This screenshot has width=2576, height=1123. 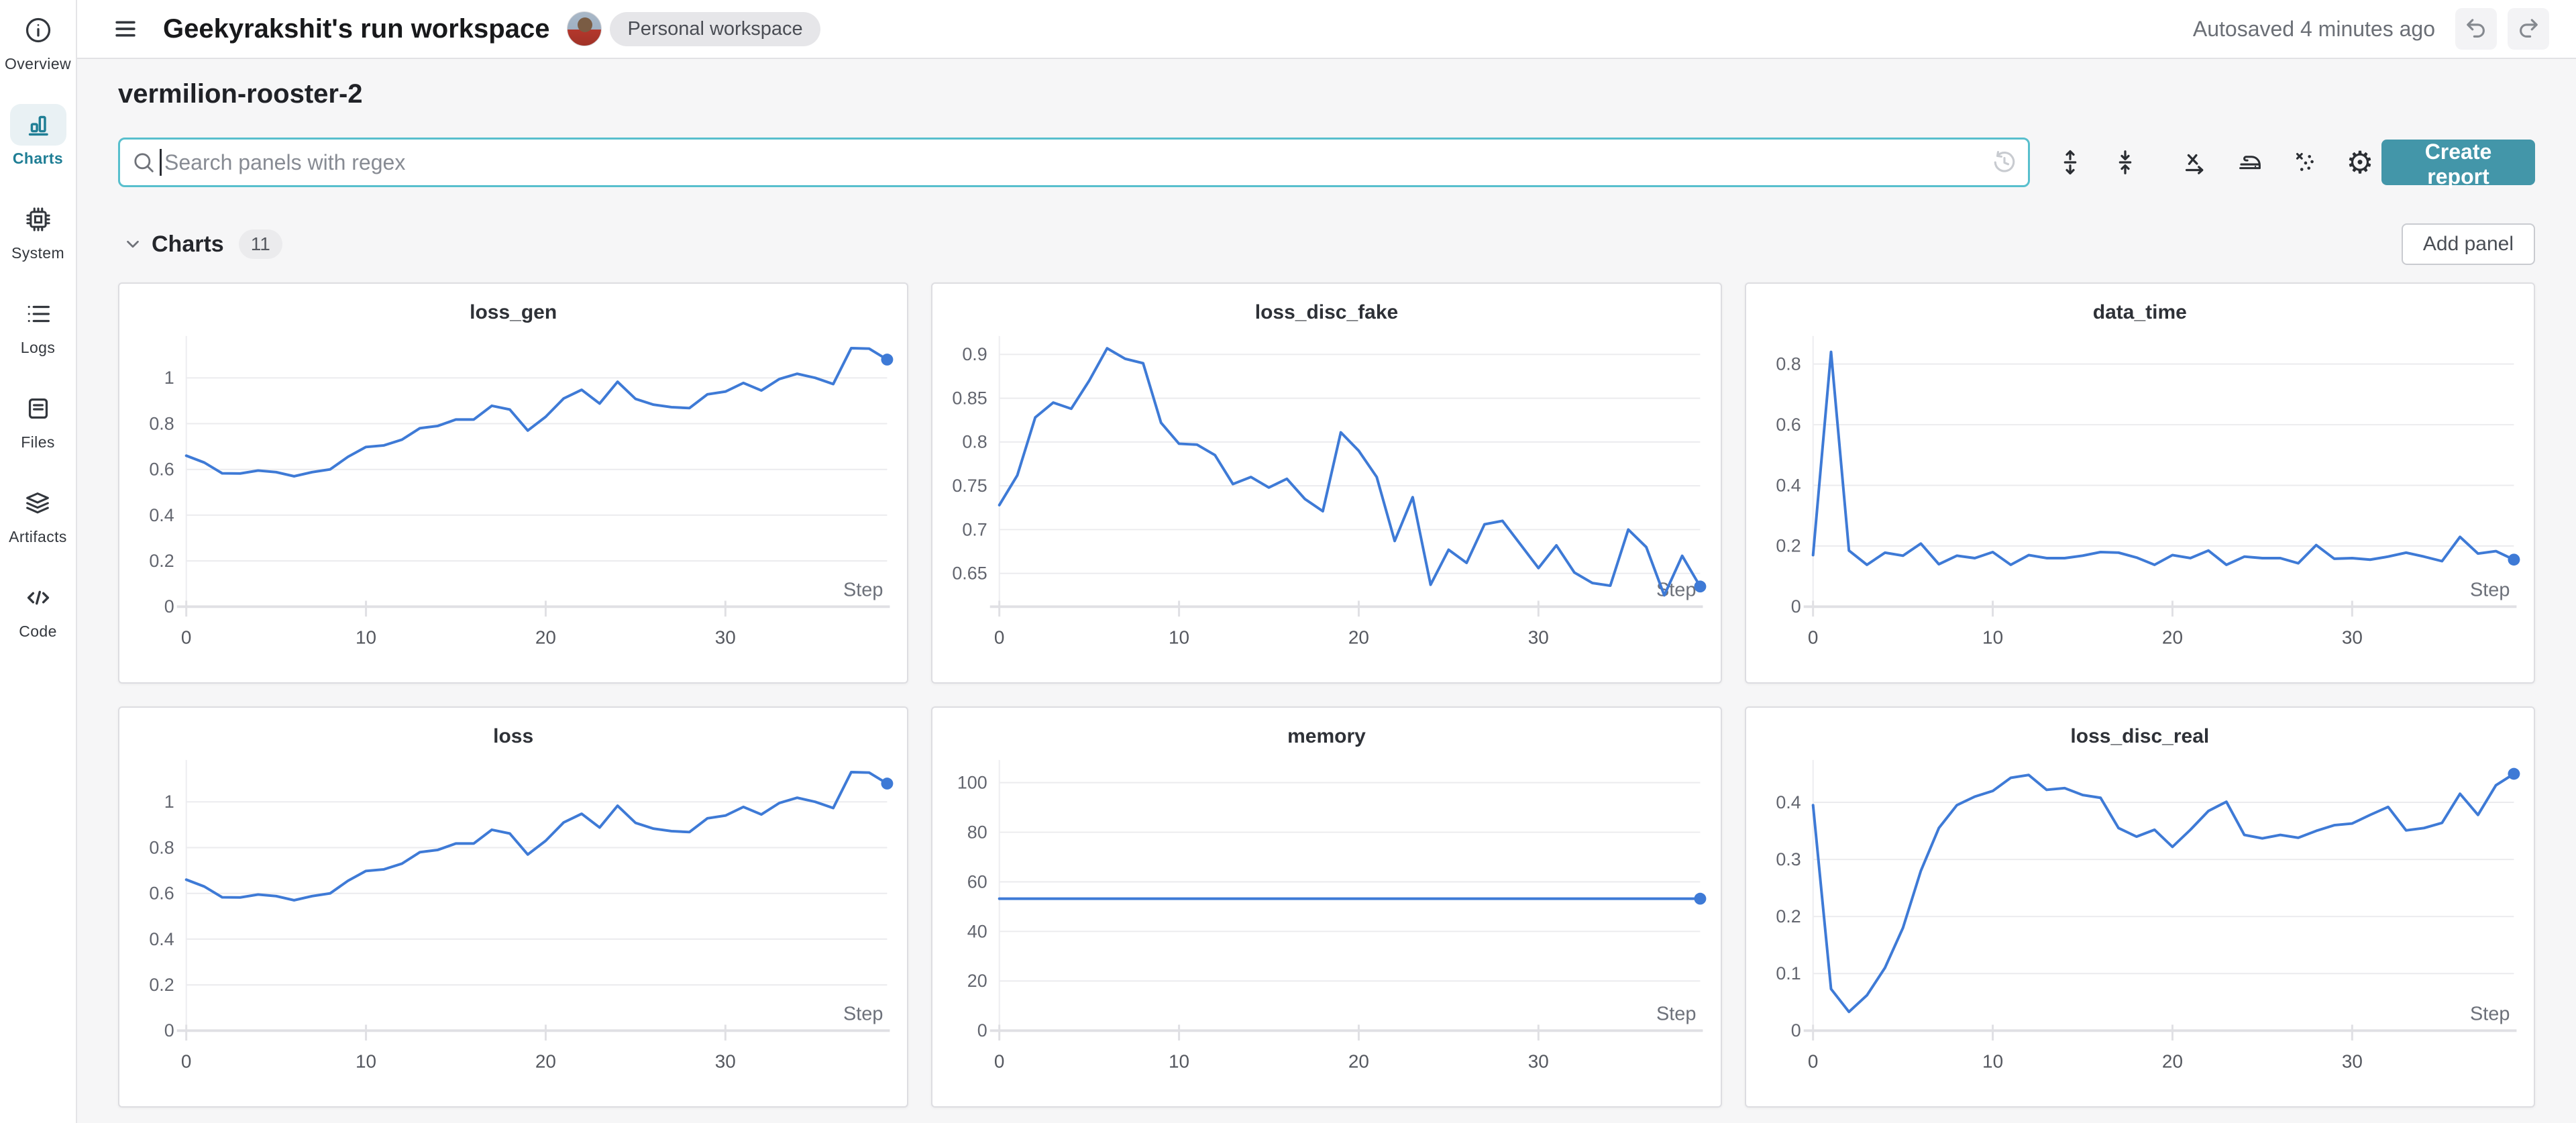 I want to click on svg-text: 0.9, so click(x=975, y=354).